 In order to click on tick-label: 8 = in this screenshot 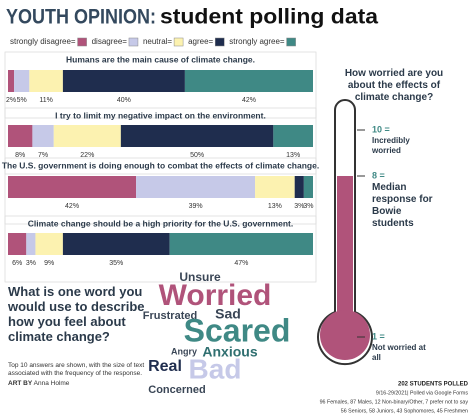, I will do `click(378, 175)`.